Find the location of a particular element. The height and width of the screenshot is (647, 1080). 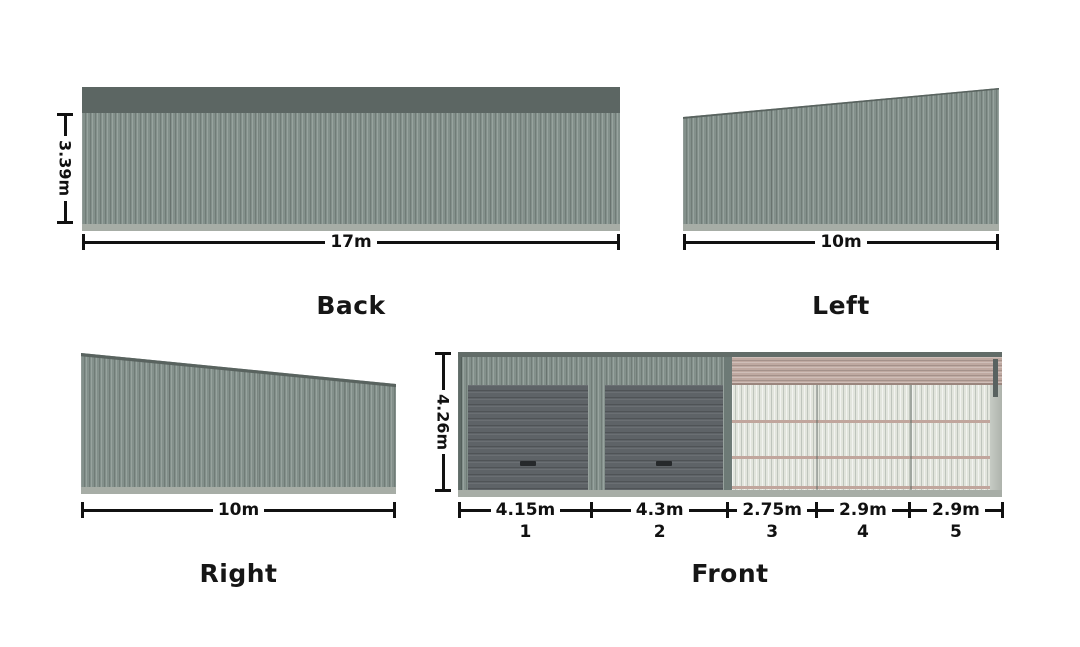

bay-4-width: 2.9m is located at coordinates (862, 510).